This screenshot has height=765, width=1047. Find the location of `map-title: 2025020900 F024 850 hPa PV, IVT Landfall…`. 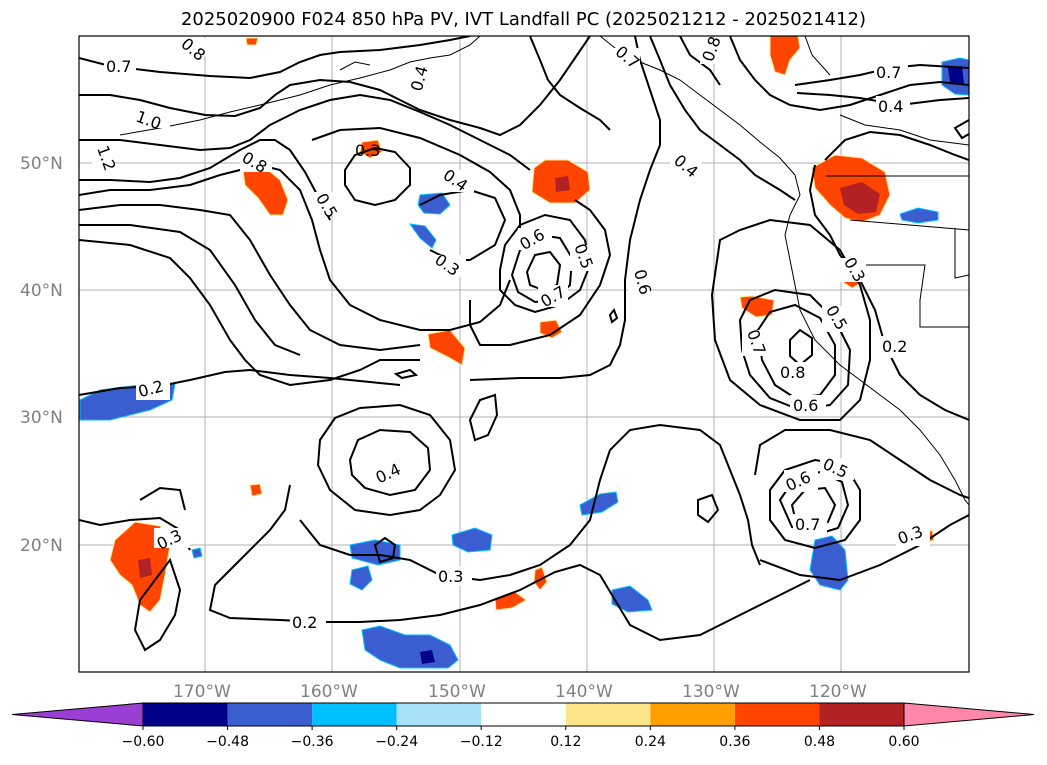

map-title: 2025020900 F024 850 hPa PV, IVT Landfall… is located at coordinates (523, 19).